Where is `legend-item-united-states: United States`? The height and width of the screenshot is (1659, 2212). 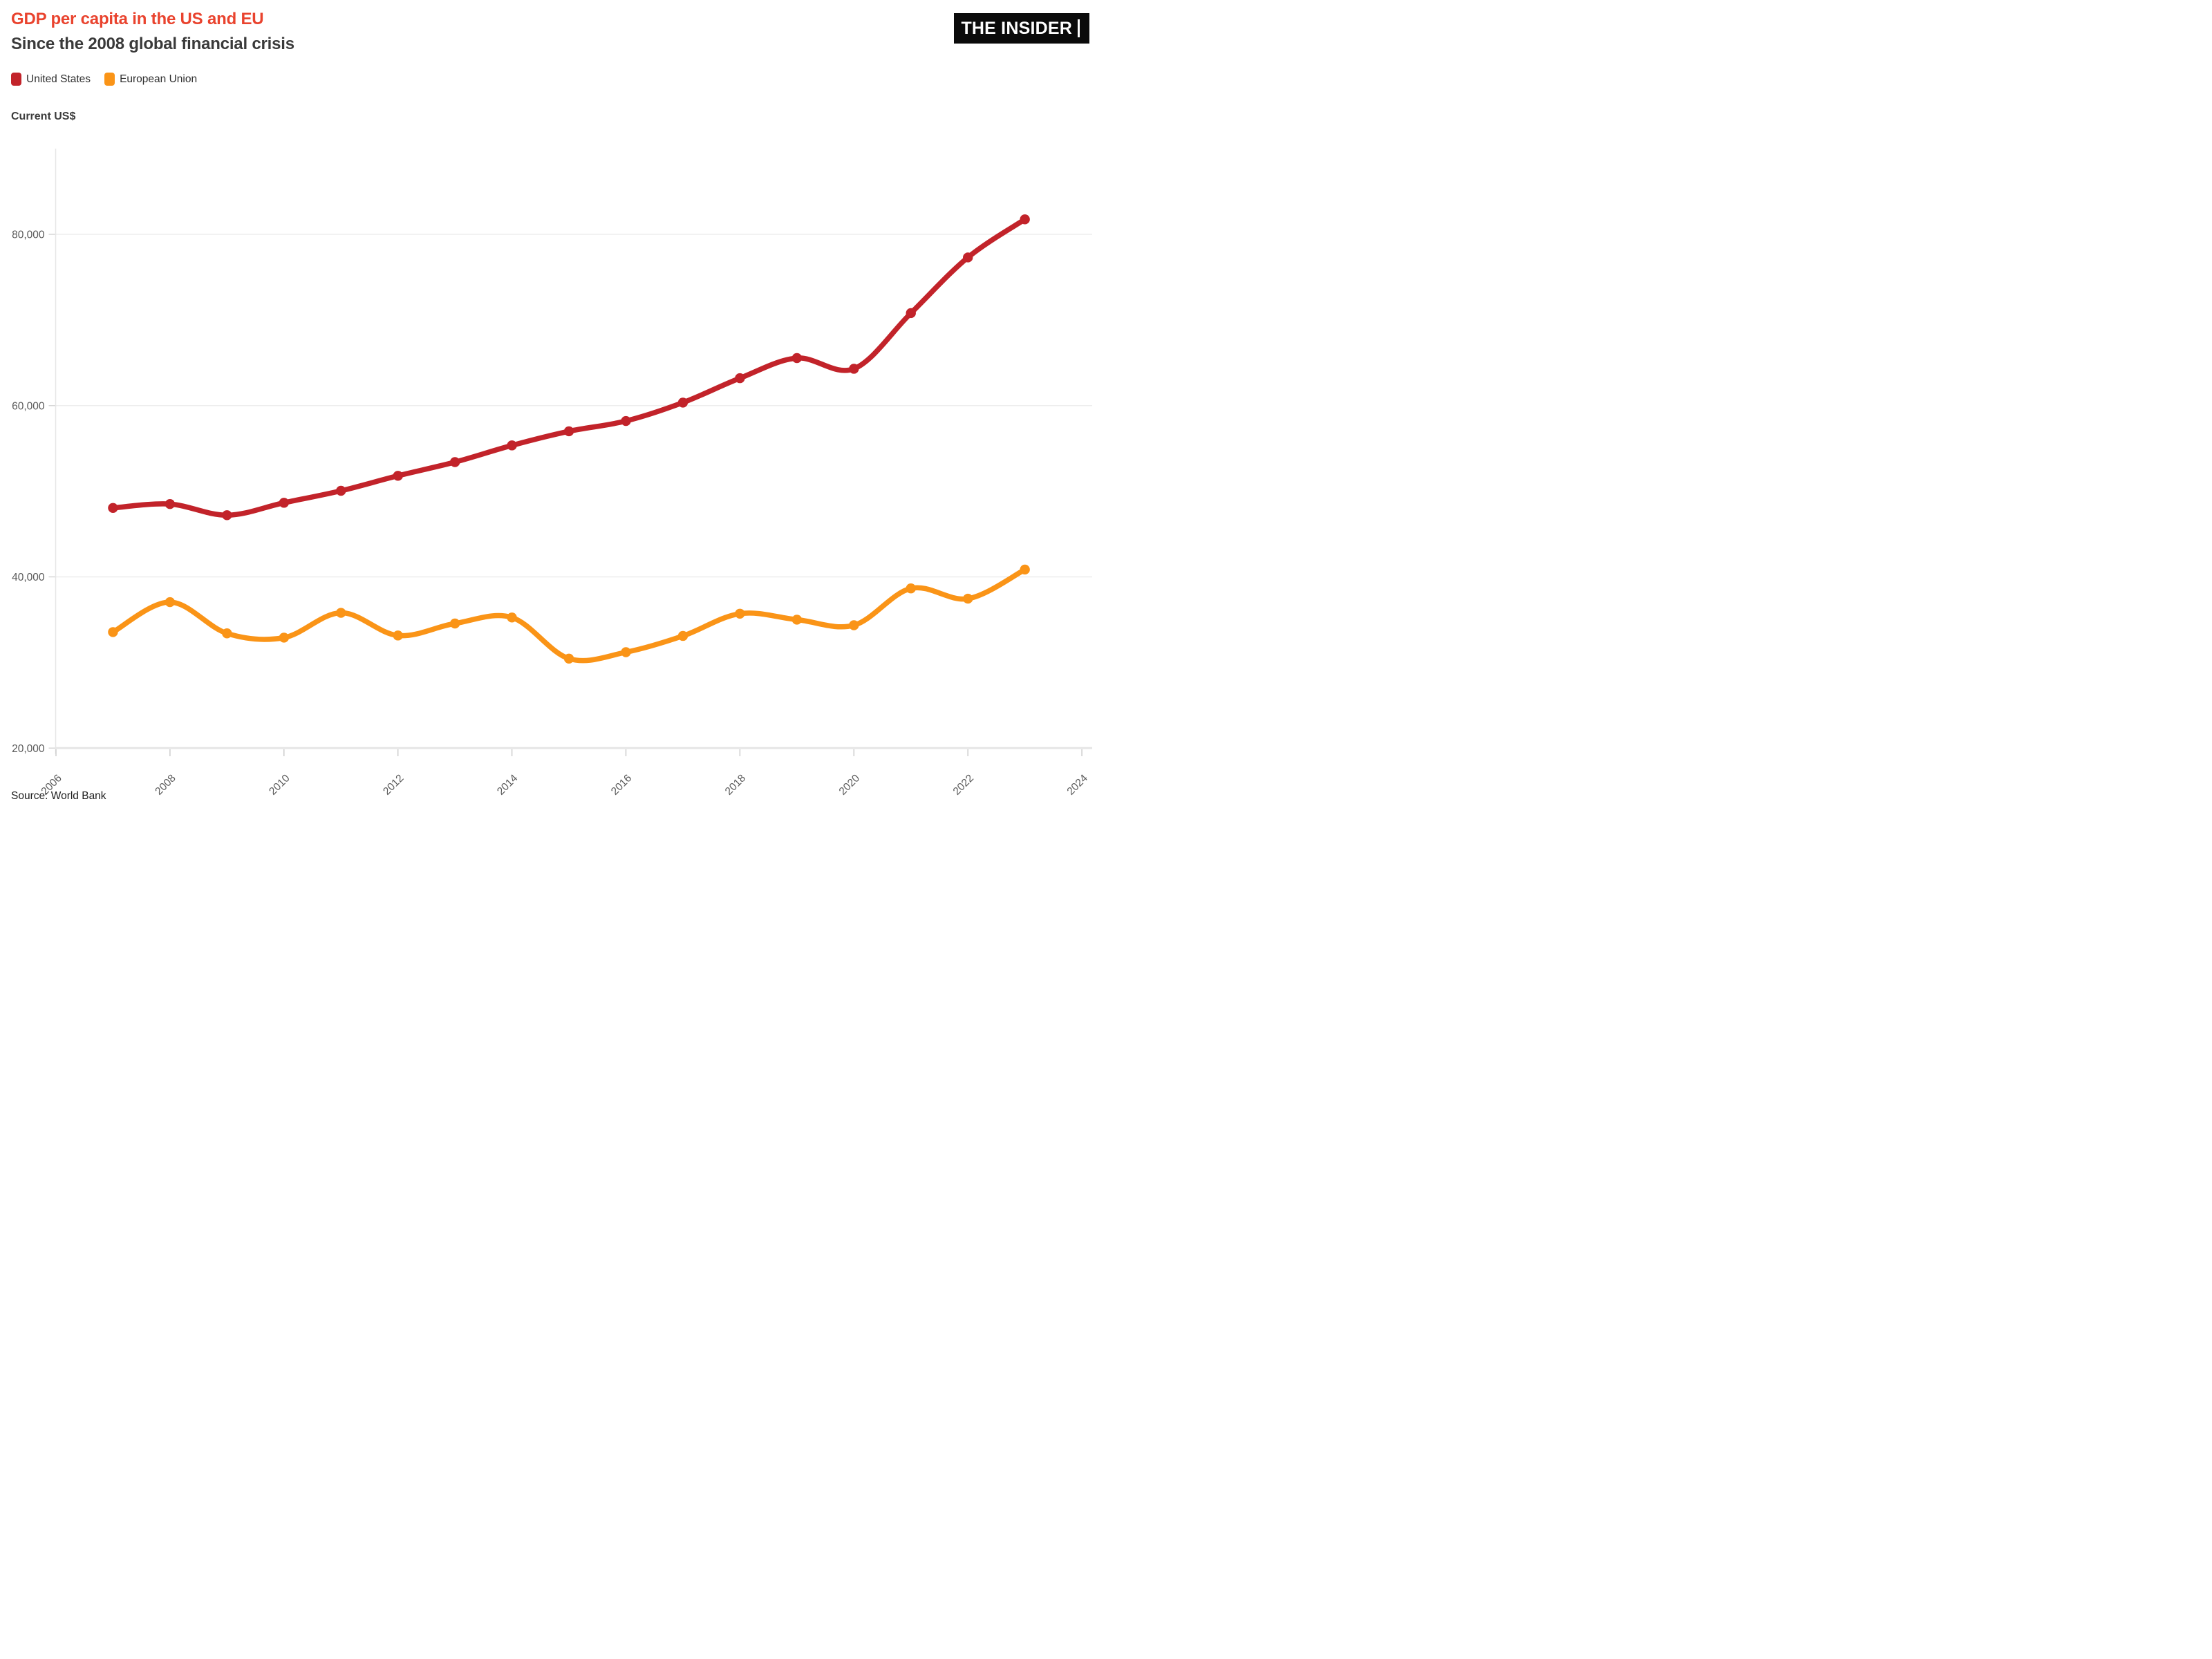 legend-item-united-states: United States is located at coordinates (51, 79).